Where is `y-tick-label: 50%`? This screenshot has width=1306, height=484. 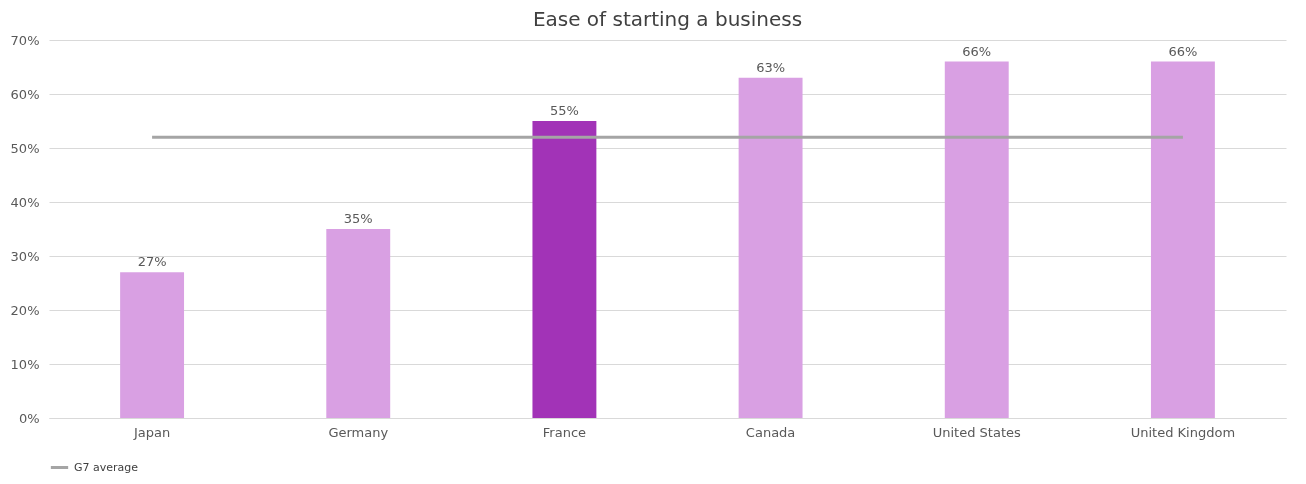 y-tick-label: 50% is located at coordinates (25, 148).